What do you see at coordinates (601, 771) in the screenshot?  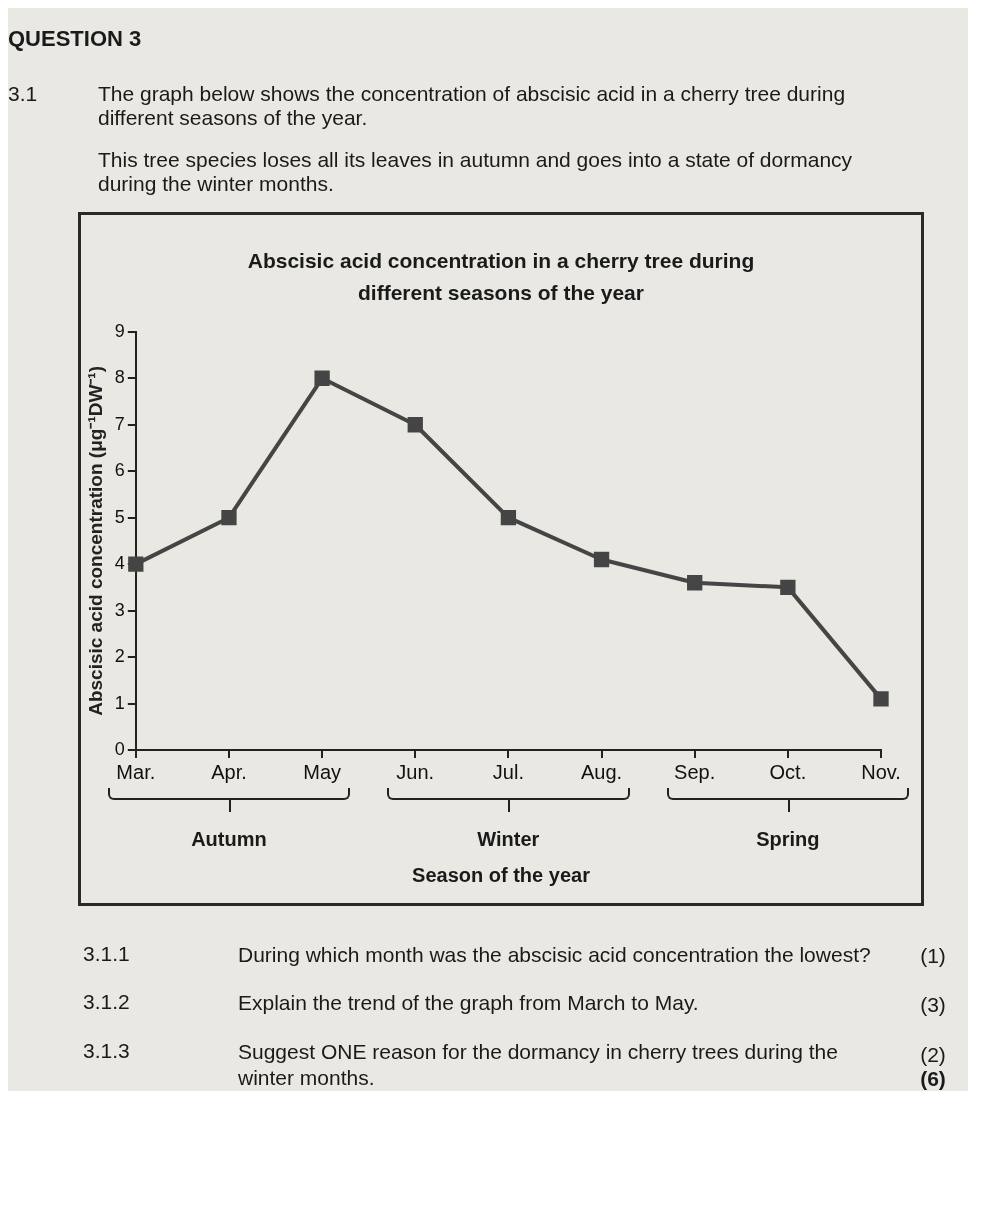 I see `x-tick-label: Aug.` at bounding box center [601, 771].